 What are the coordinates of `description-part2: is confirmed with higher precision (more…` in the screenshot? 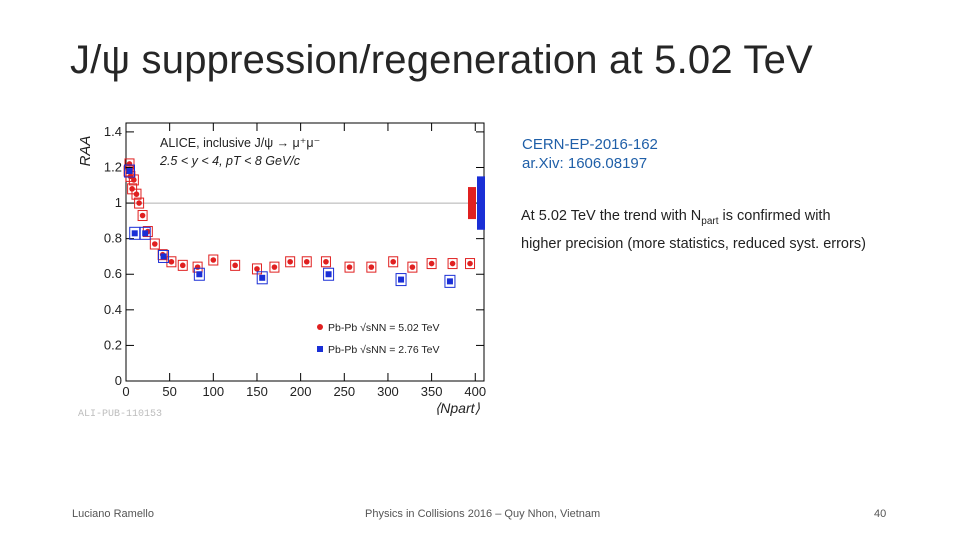 It's located at (693, 230).